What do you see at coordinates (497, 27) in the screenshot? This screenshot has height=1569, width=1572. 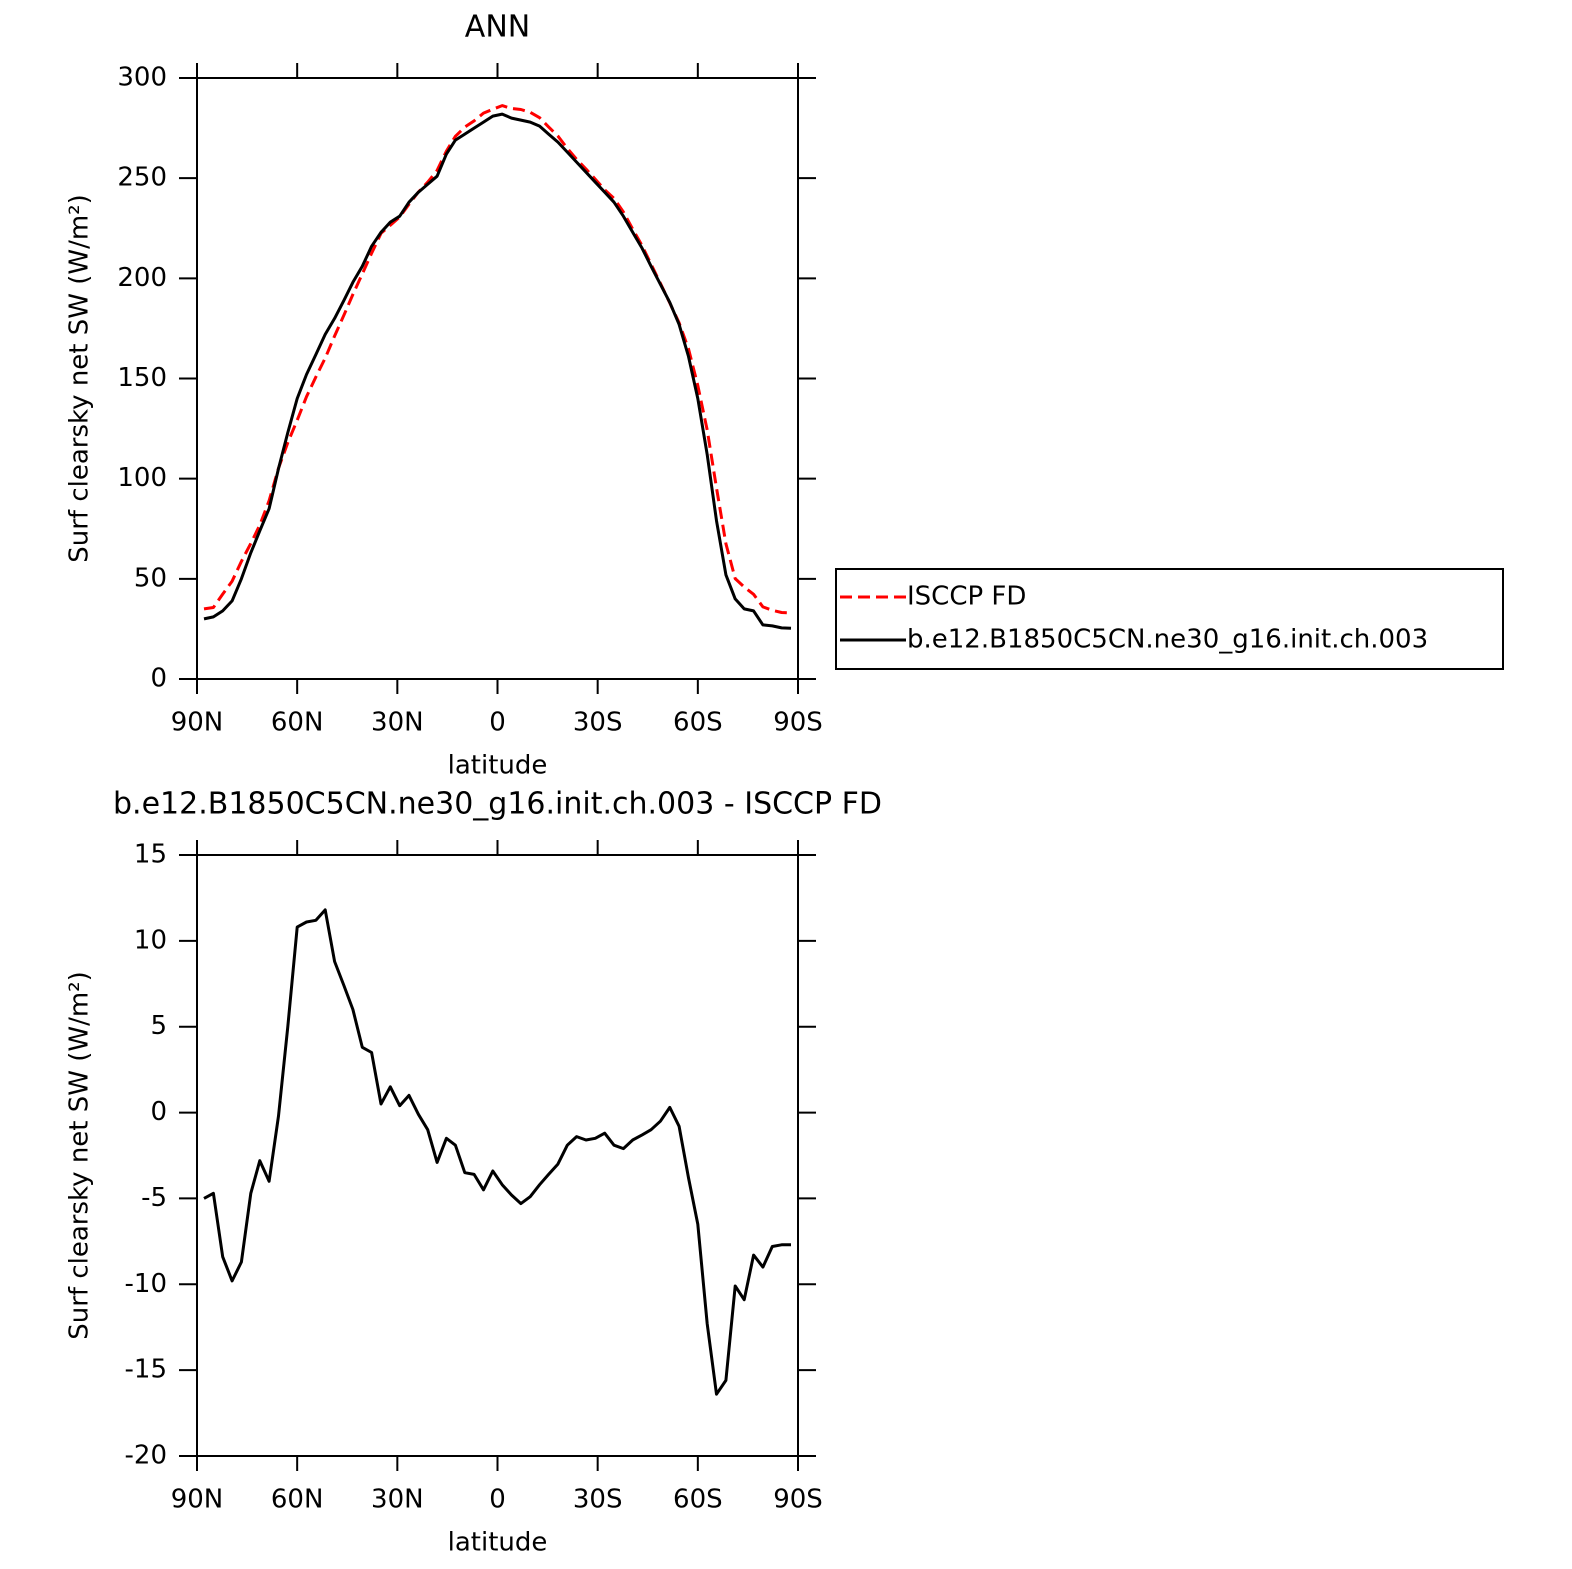 I see `chart-title: ANN` at bounding box center [497, 27].